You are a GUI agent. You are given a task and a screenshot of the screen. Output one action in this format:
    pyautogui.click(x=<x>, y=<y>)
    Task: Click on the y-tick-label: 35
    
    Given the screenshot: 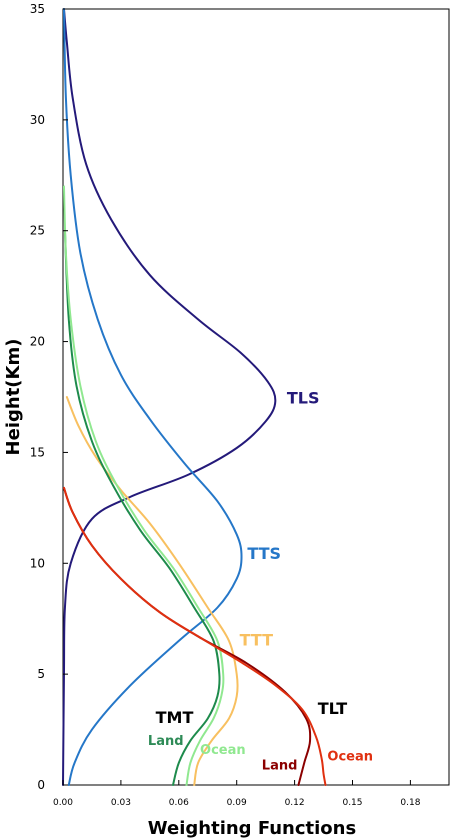 What is the action you would take?
    pyautogui.click(x=37, y=9)
    